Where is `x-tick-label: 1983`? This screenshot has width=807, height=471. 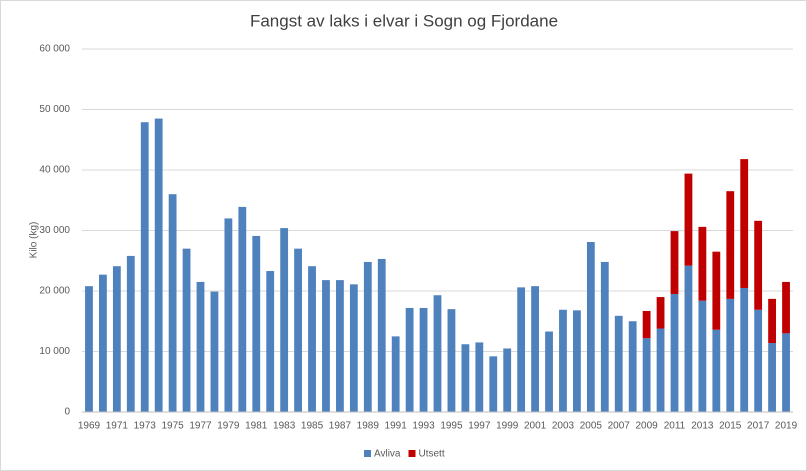
x-tick-label: 1983 is located at coordinates (284, 426).